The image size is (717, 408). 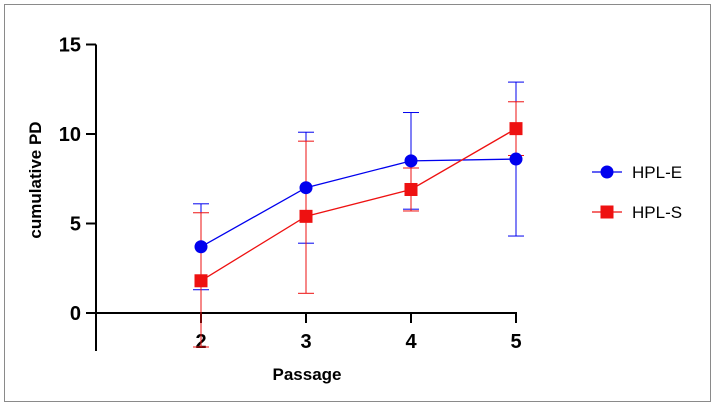 I want to click on legend-marker-HPL-S, so click(x=607, y=212).